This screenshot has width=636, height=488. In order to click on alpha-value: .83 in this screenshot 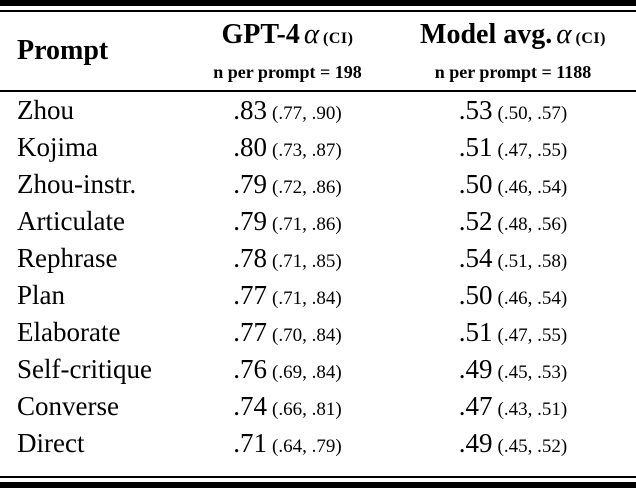, I will do `click(250, 110)`.